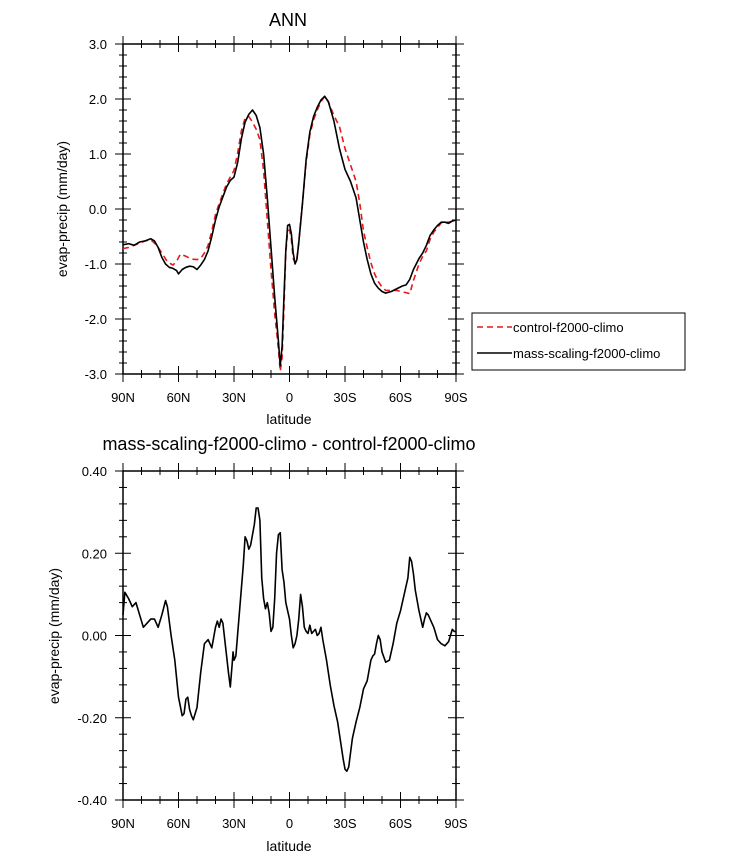  Describe the element at coordinates (98, 44) in the screenshot. I see `y-tick-label: 3.0` at that location.